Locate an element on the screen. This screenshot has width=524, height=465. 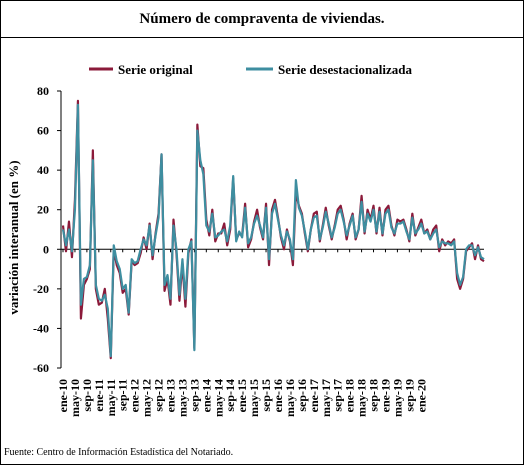
x-tick-label: may-17 is located at coordinates (326, 398).